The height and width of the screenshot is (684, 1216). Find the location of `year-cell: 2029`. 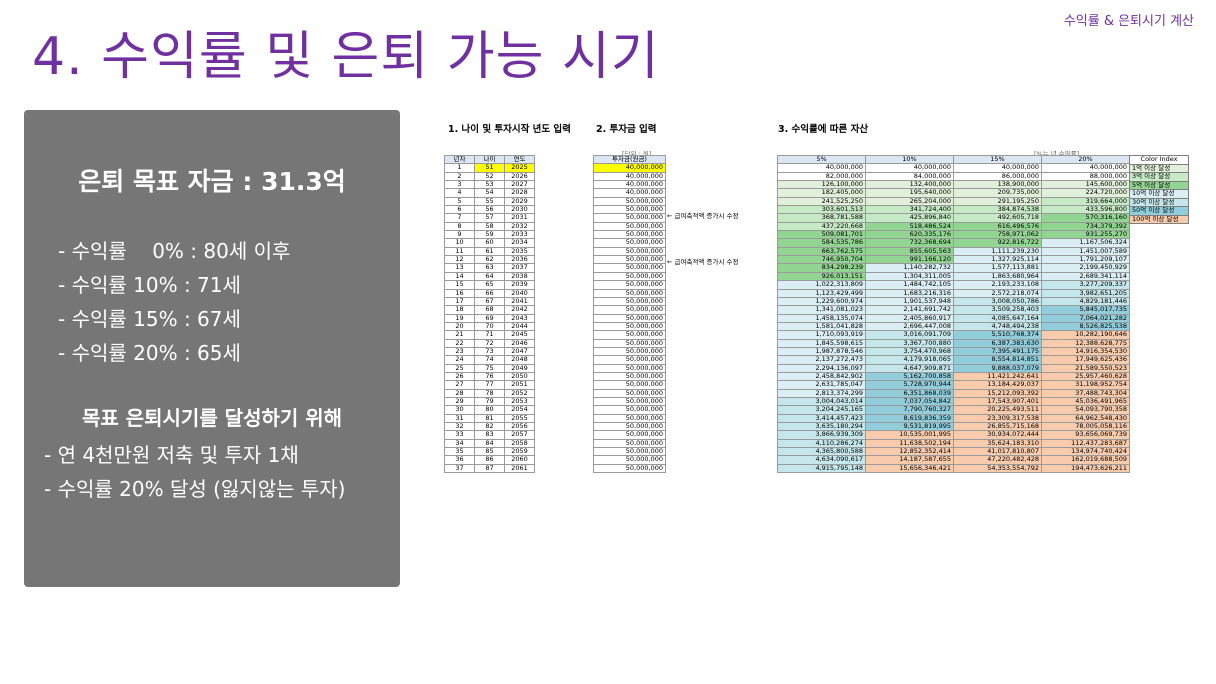

year-cell: 2029 is located at coordinates (519, 201).